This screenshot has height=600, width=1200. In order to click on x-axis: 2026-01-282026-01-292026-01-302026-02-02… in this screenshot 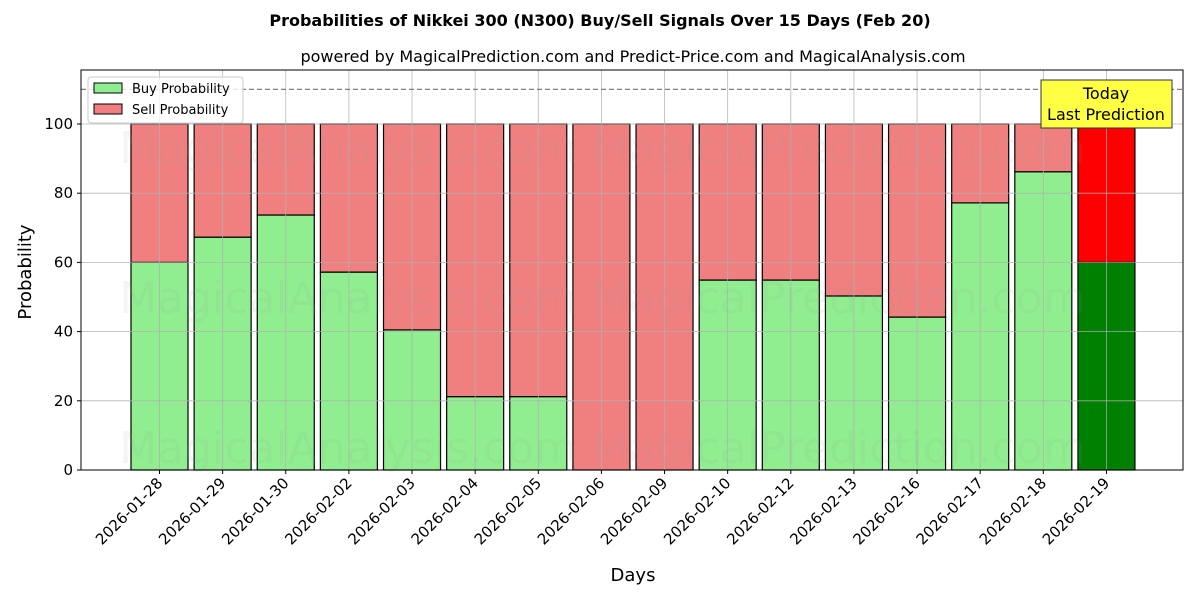, I will do `click(602, 509)`.